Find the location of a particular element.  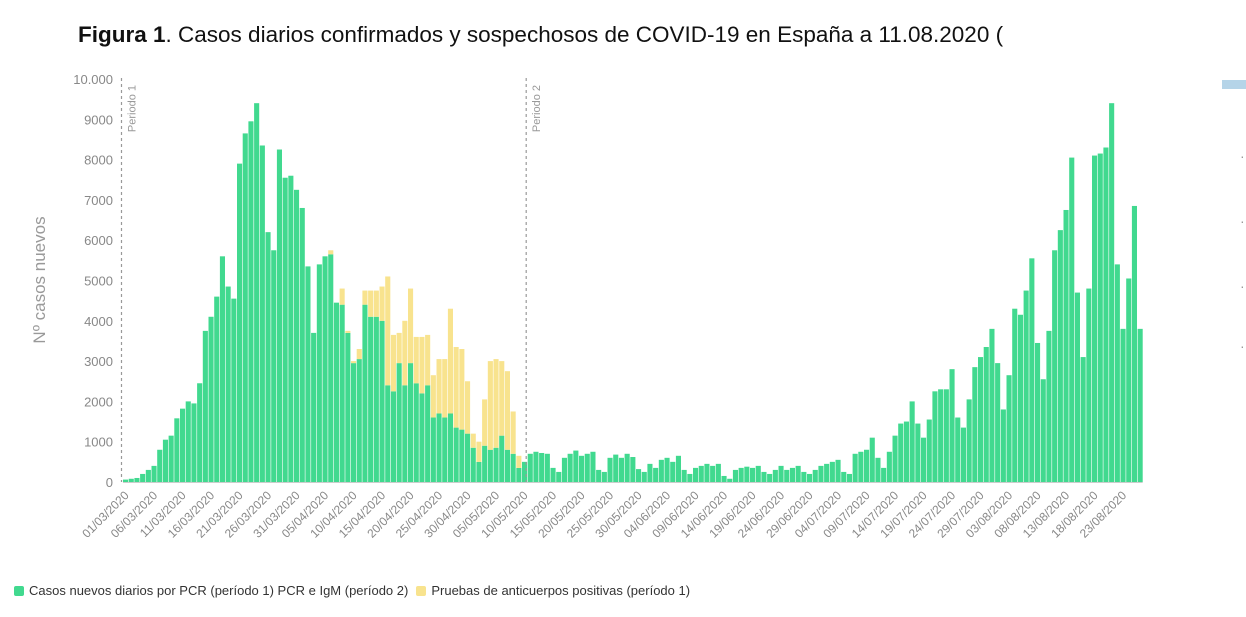

y-tick-label: 3000 is located at coordinates (98, 361).